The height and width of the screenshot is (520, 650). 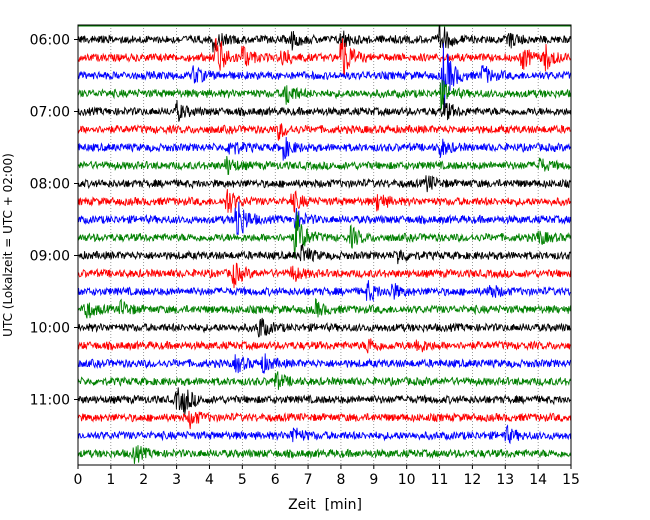 I want to click on y-tick-label: 06:00, so click(x=50, y=41).